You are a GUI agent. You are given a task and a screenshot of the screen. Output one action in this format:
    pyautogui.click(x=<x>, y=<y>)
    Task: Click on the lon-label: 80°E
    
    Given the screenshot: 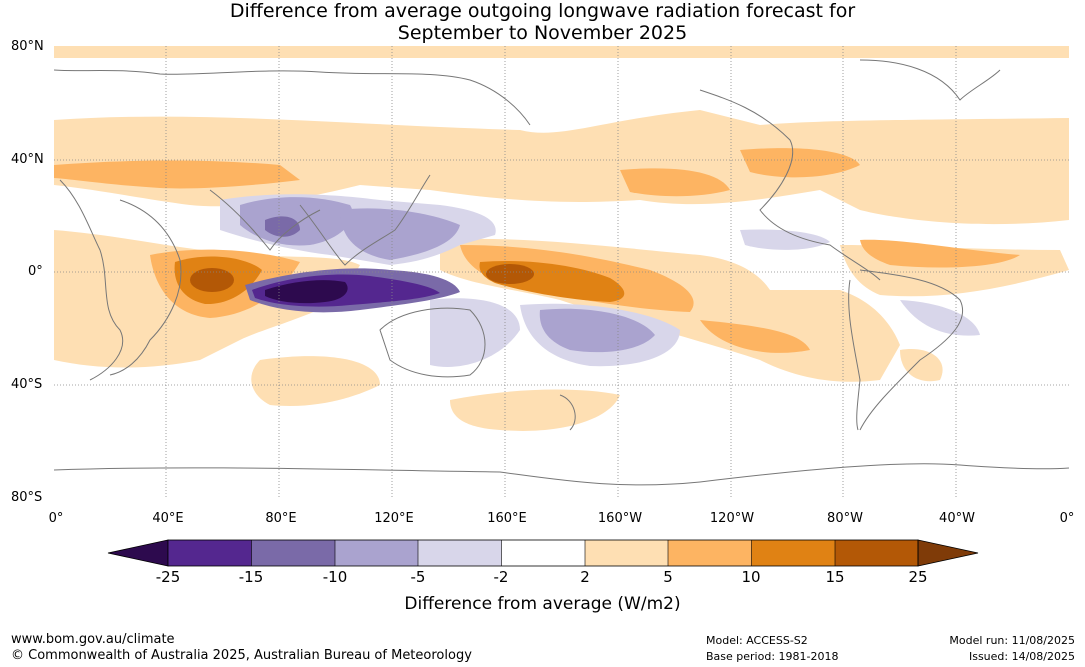 What is the action you would take?
    pyautogui.click(x=281, y=518)
    